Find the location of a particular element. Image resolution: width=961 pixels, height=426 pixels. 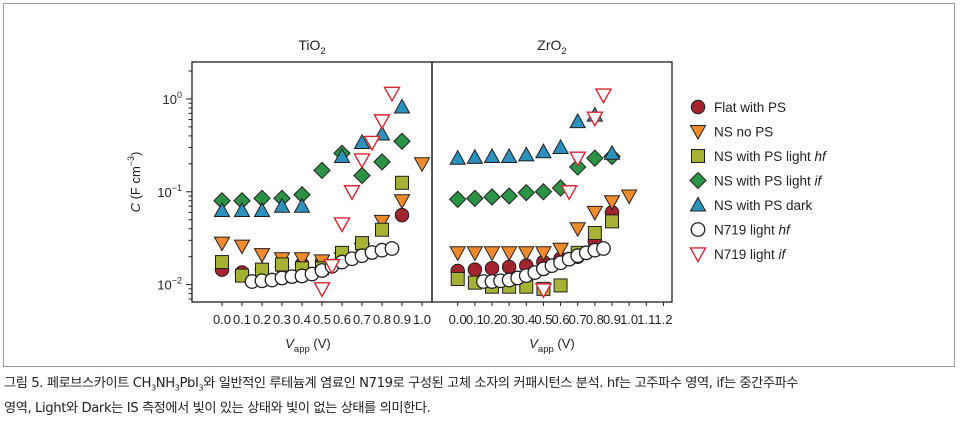

x-tick-label: 0.3 is located at coordinates (282, 319).